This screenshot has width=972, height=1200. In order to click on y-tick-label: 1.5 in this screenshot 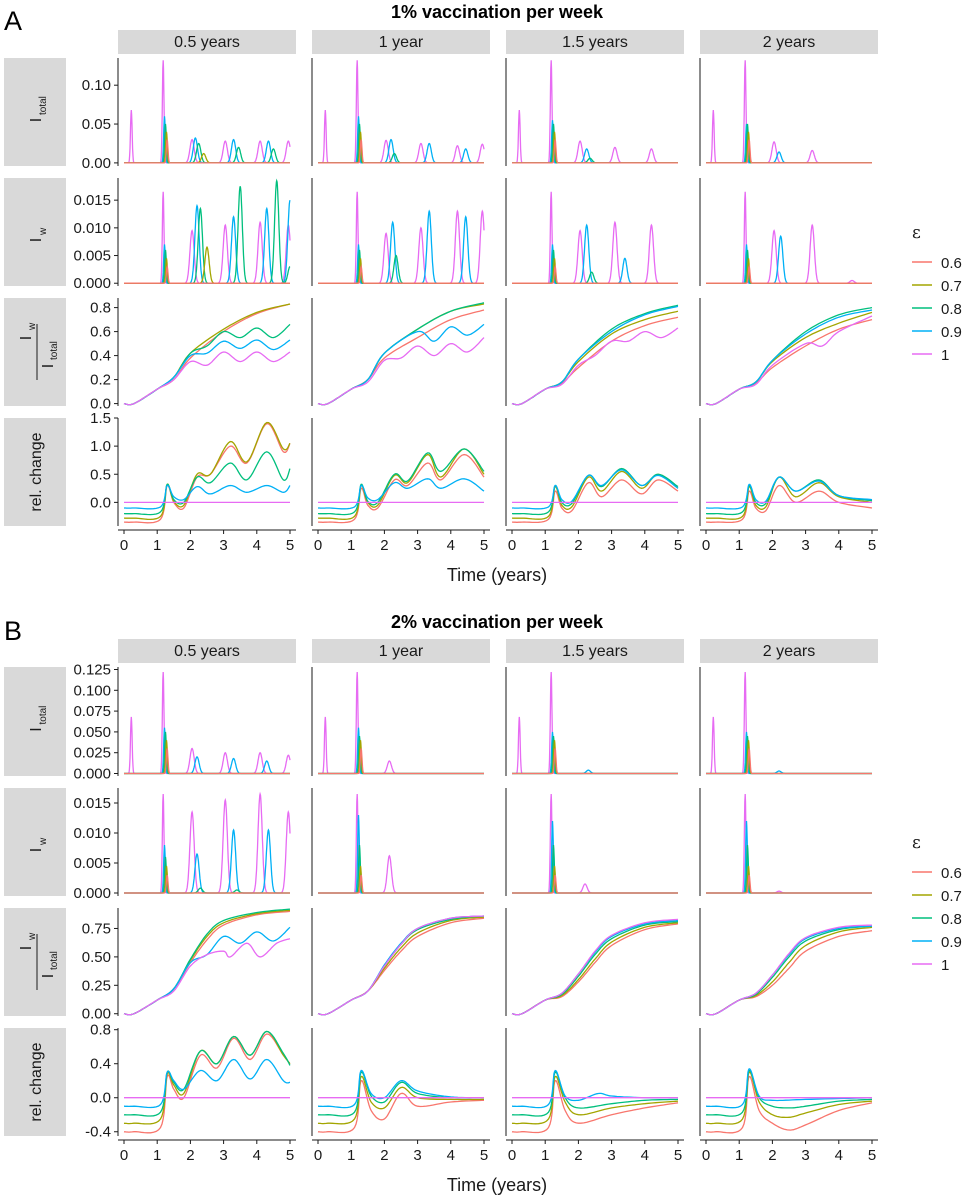, I will do `click(100, 418)`.